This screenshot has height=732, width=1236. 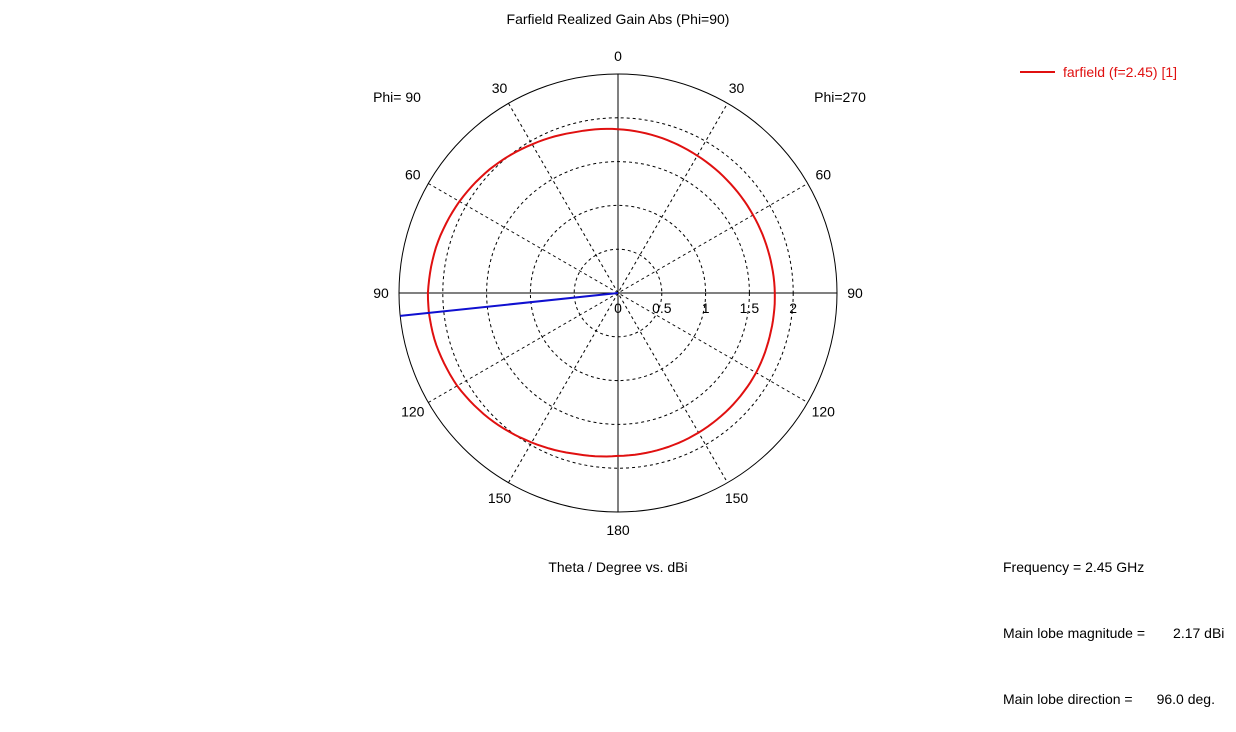 I want to click on angle-tick-label: 180, so click(x=618, y=530).